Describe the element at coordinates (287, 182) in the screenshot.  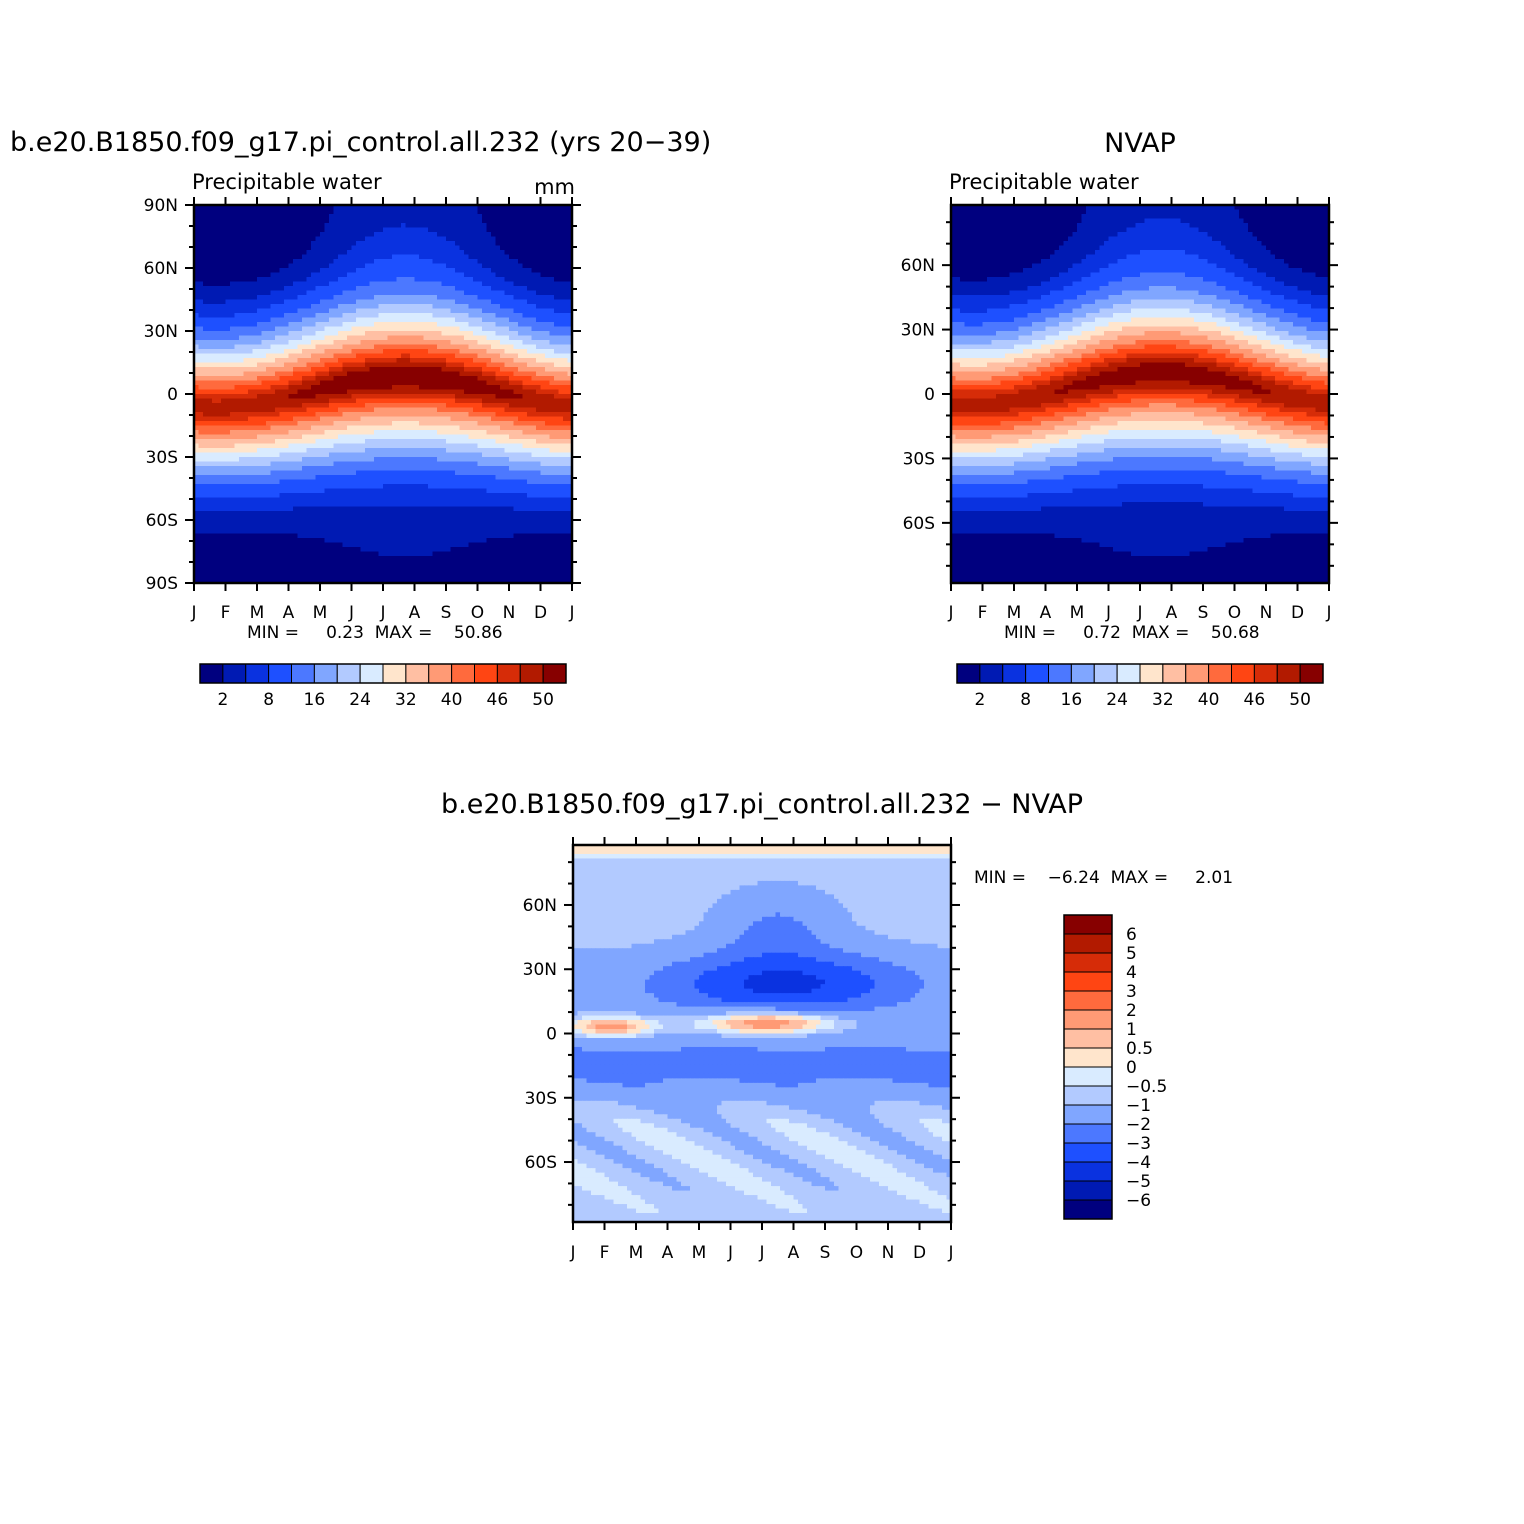
I see `panel-model-left-string: Precipitable water` at that location.